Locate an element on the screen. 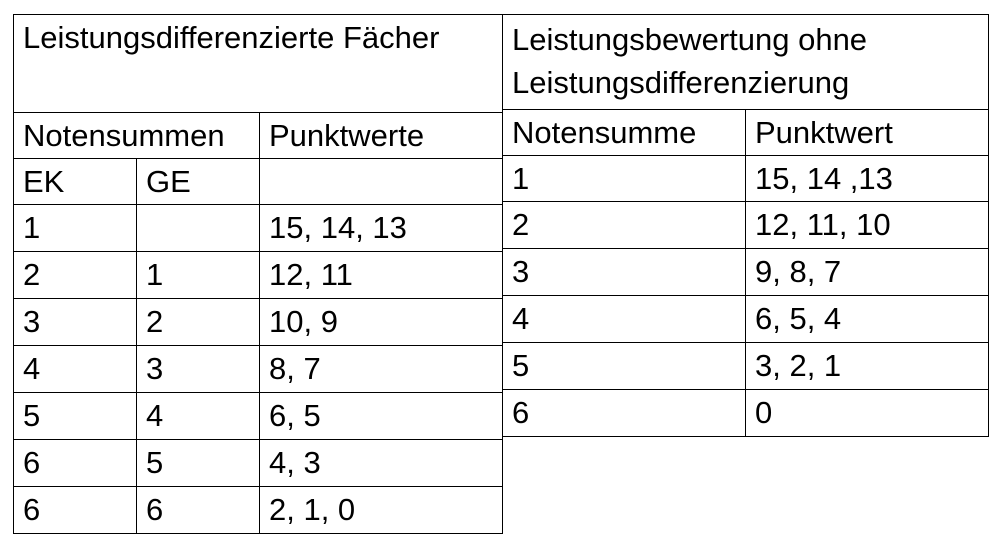 The image size is (1000, 544). table-row: 6 0 is located at coordinates (745, 413).